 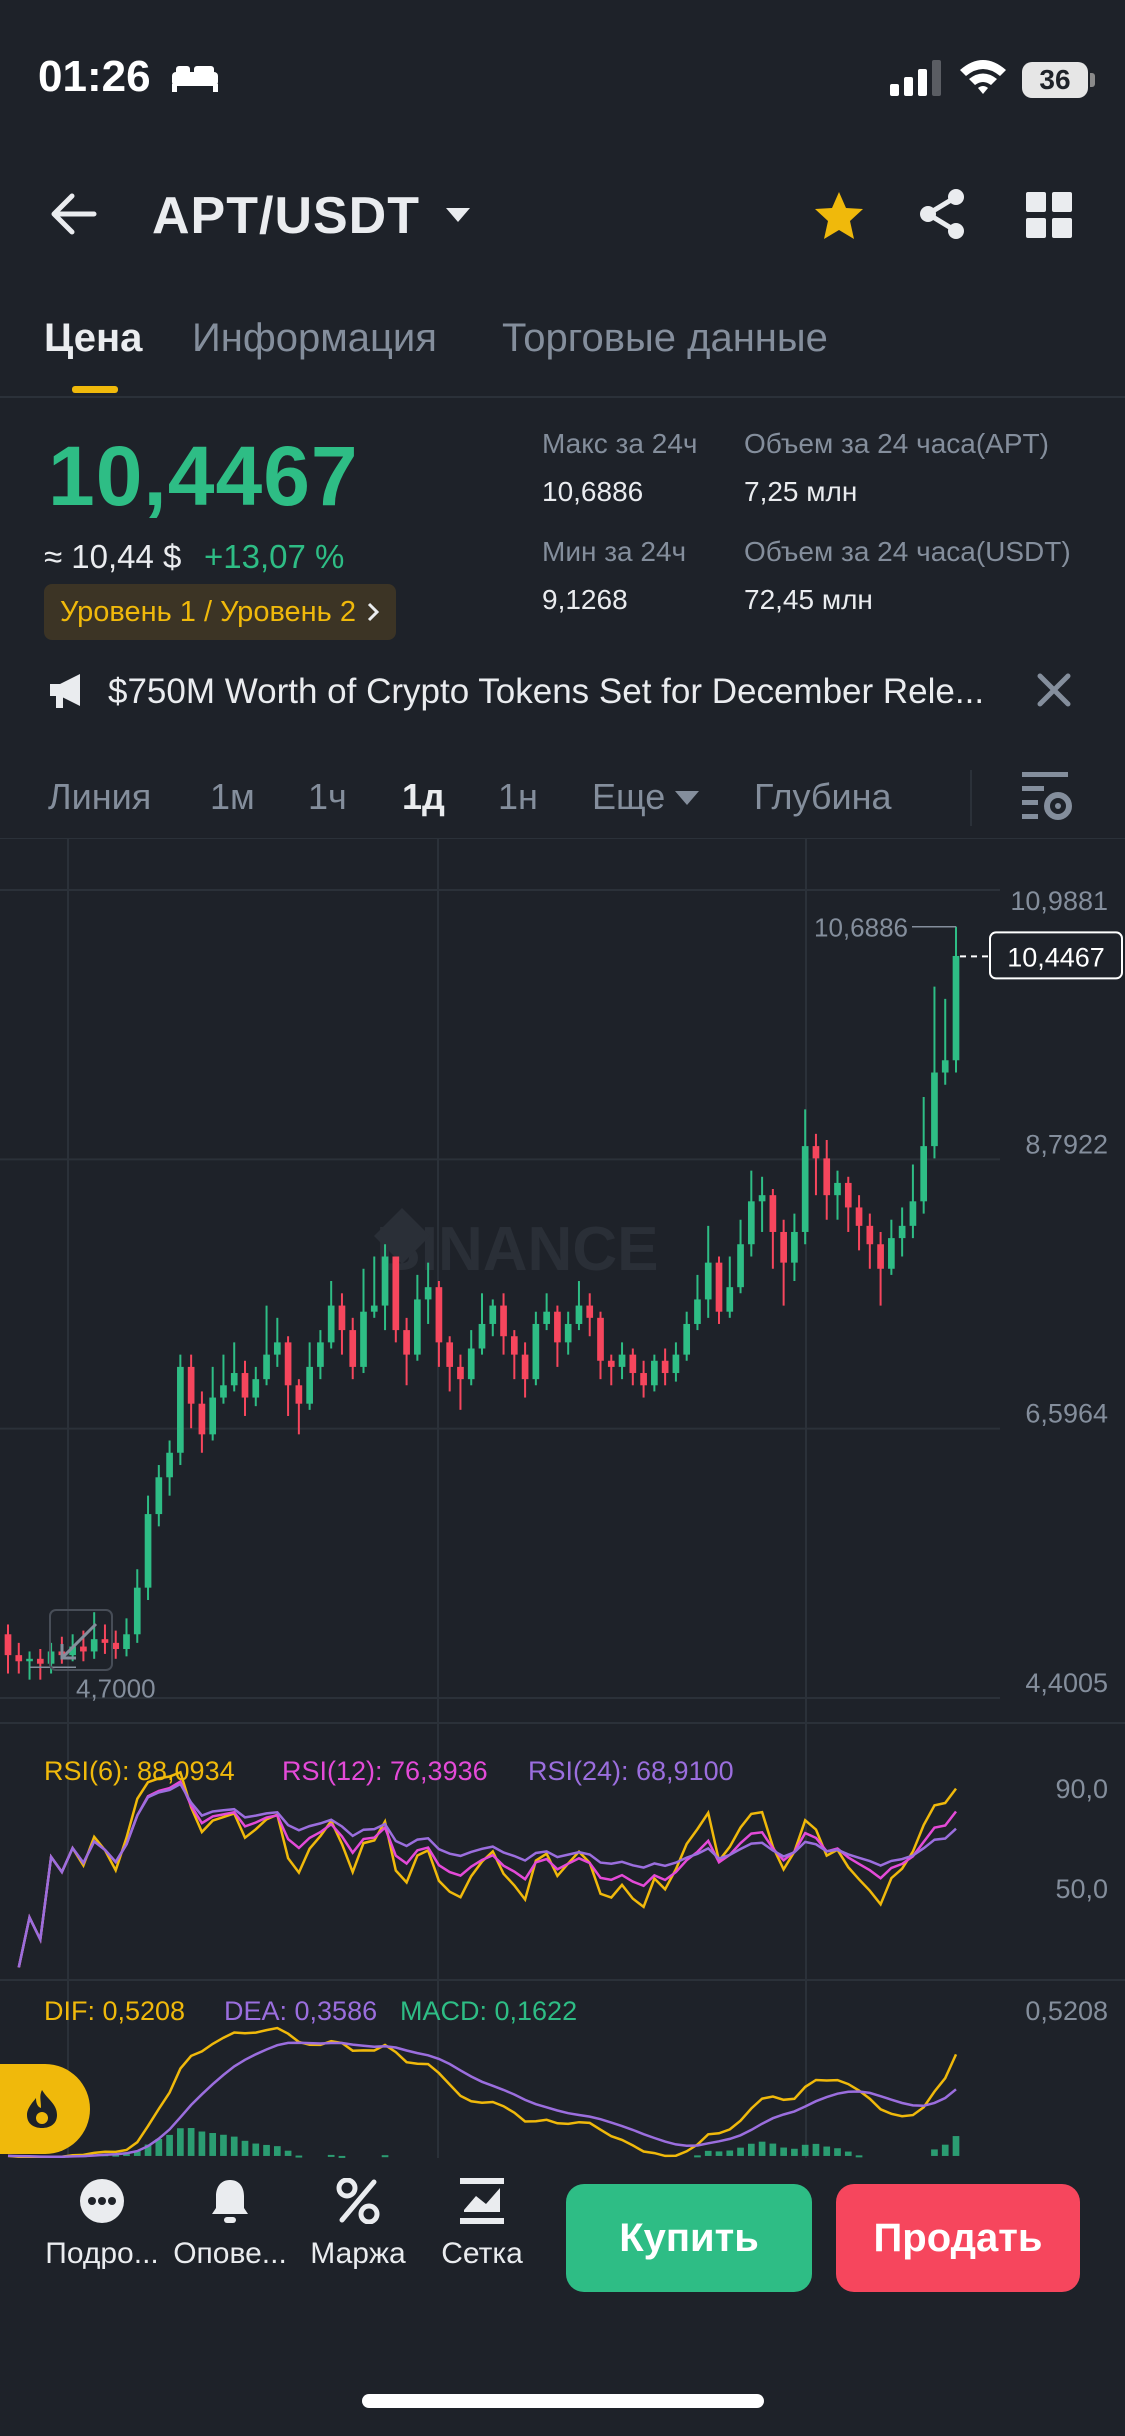 What do you see at coordinates (482, 2224) in the screenshot?
I see `grid-trading-button: Сетка` at bounding box center [482, 2224].